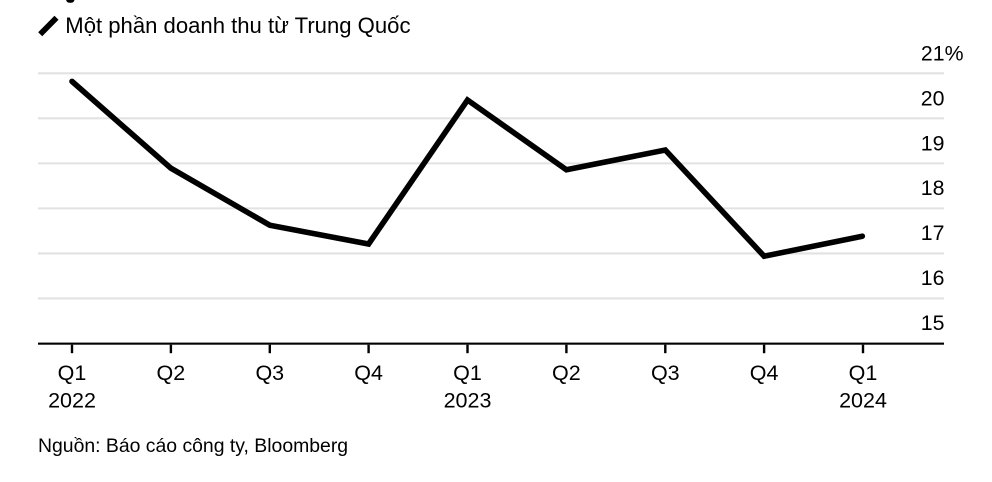  What do you see at coordinates (933, 323) in the screenshot?
I see `svg-text: 15` at bounding box center [933, 323].